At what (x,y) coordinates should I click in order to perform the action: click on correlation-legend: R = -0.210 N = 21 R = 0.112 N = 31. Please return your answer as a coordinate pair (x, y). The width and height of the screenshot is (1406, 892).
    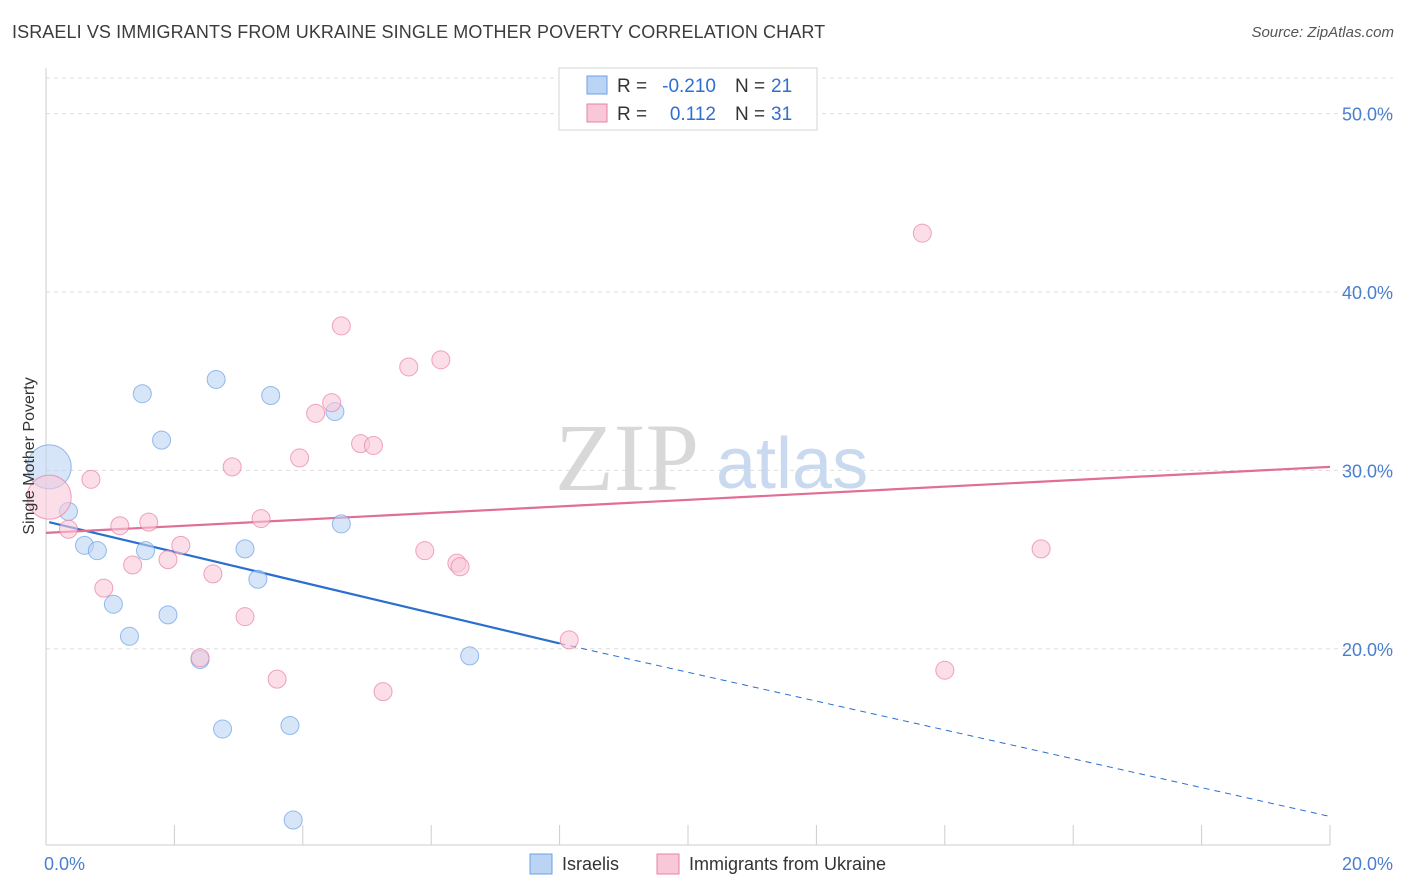
    Looking at the image, I should click on (688, 99).